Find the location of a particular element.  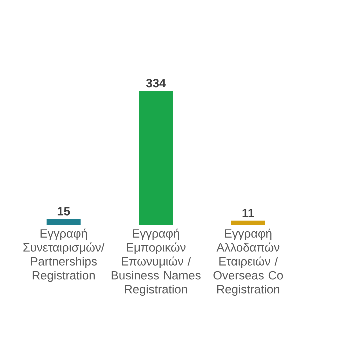

data-label: 334 is located at coordinates (156, 83).